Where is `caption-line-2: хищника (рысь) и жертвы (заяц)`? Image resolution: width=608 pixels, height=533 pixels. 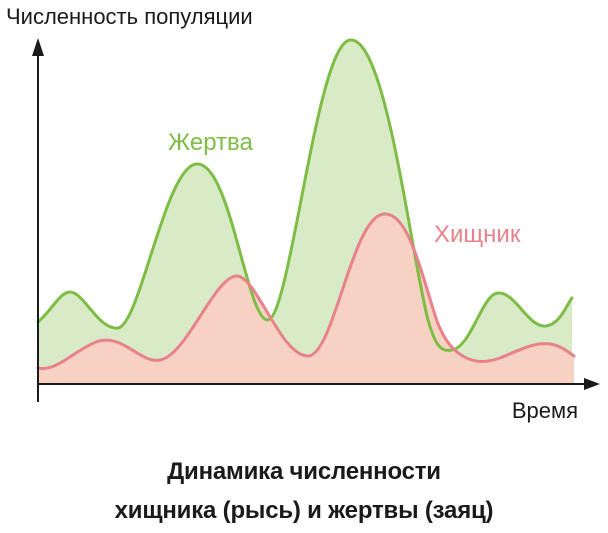
caption-line-2: хищника (рысь) и жертвы (заяц) is located at coordinates (304, 510).